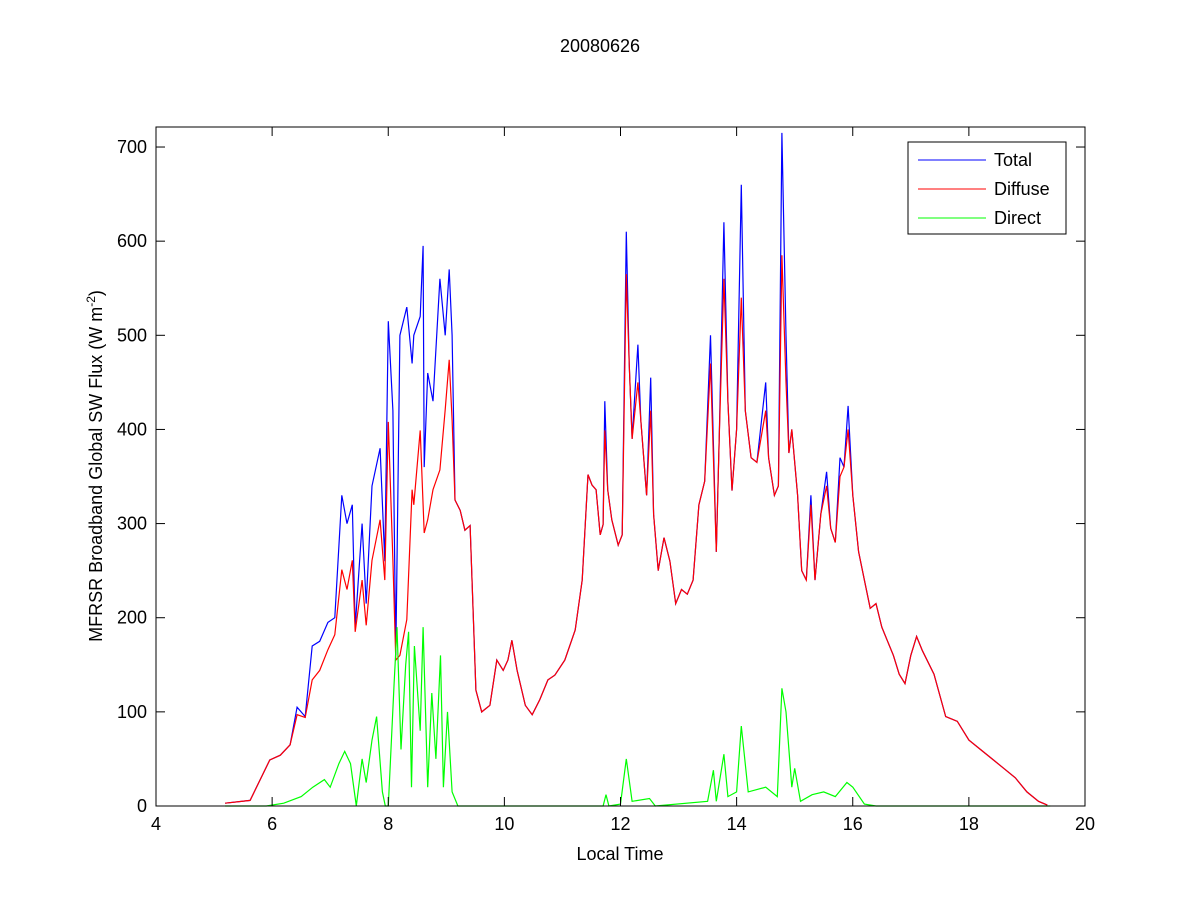  What do you see at coordinates (156, 824) in the screenshot?
I see `x-tick-label: 4` at bounding box center [156, 824].